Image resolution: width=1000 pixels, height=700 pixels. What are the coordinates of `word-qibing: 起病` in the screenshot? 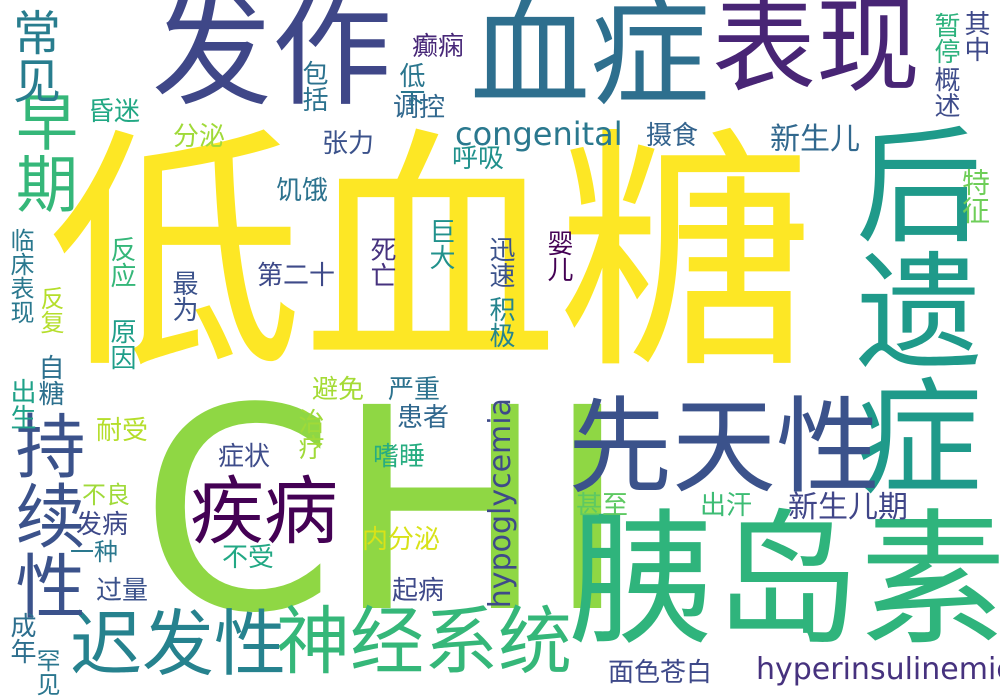 It's located at (418, 591).